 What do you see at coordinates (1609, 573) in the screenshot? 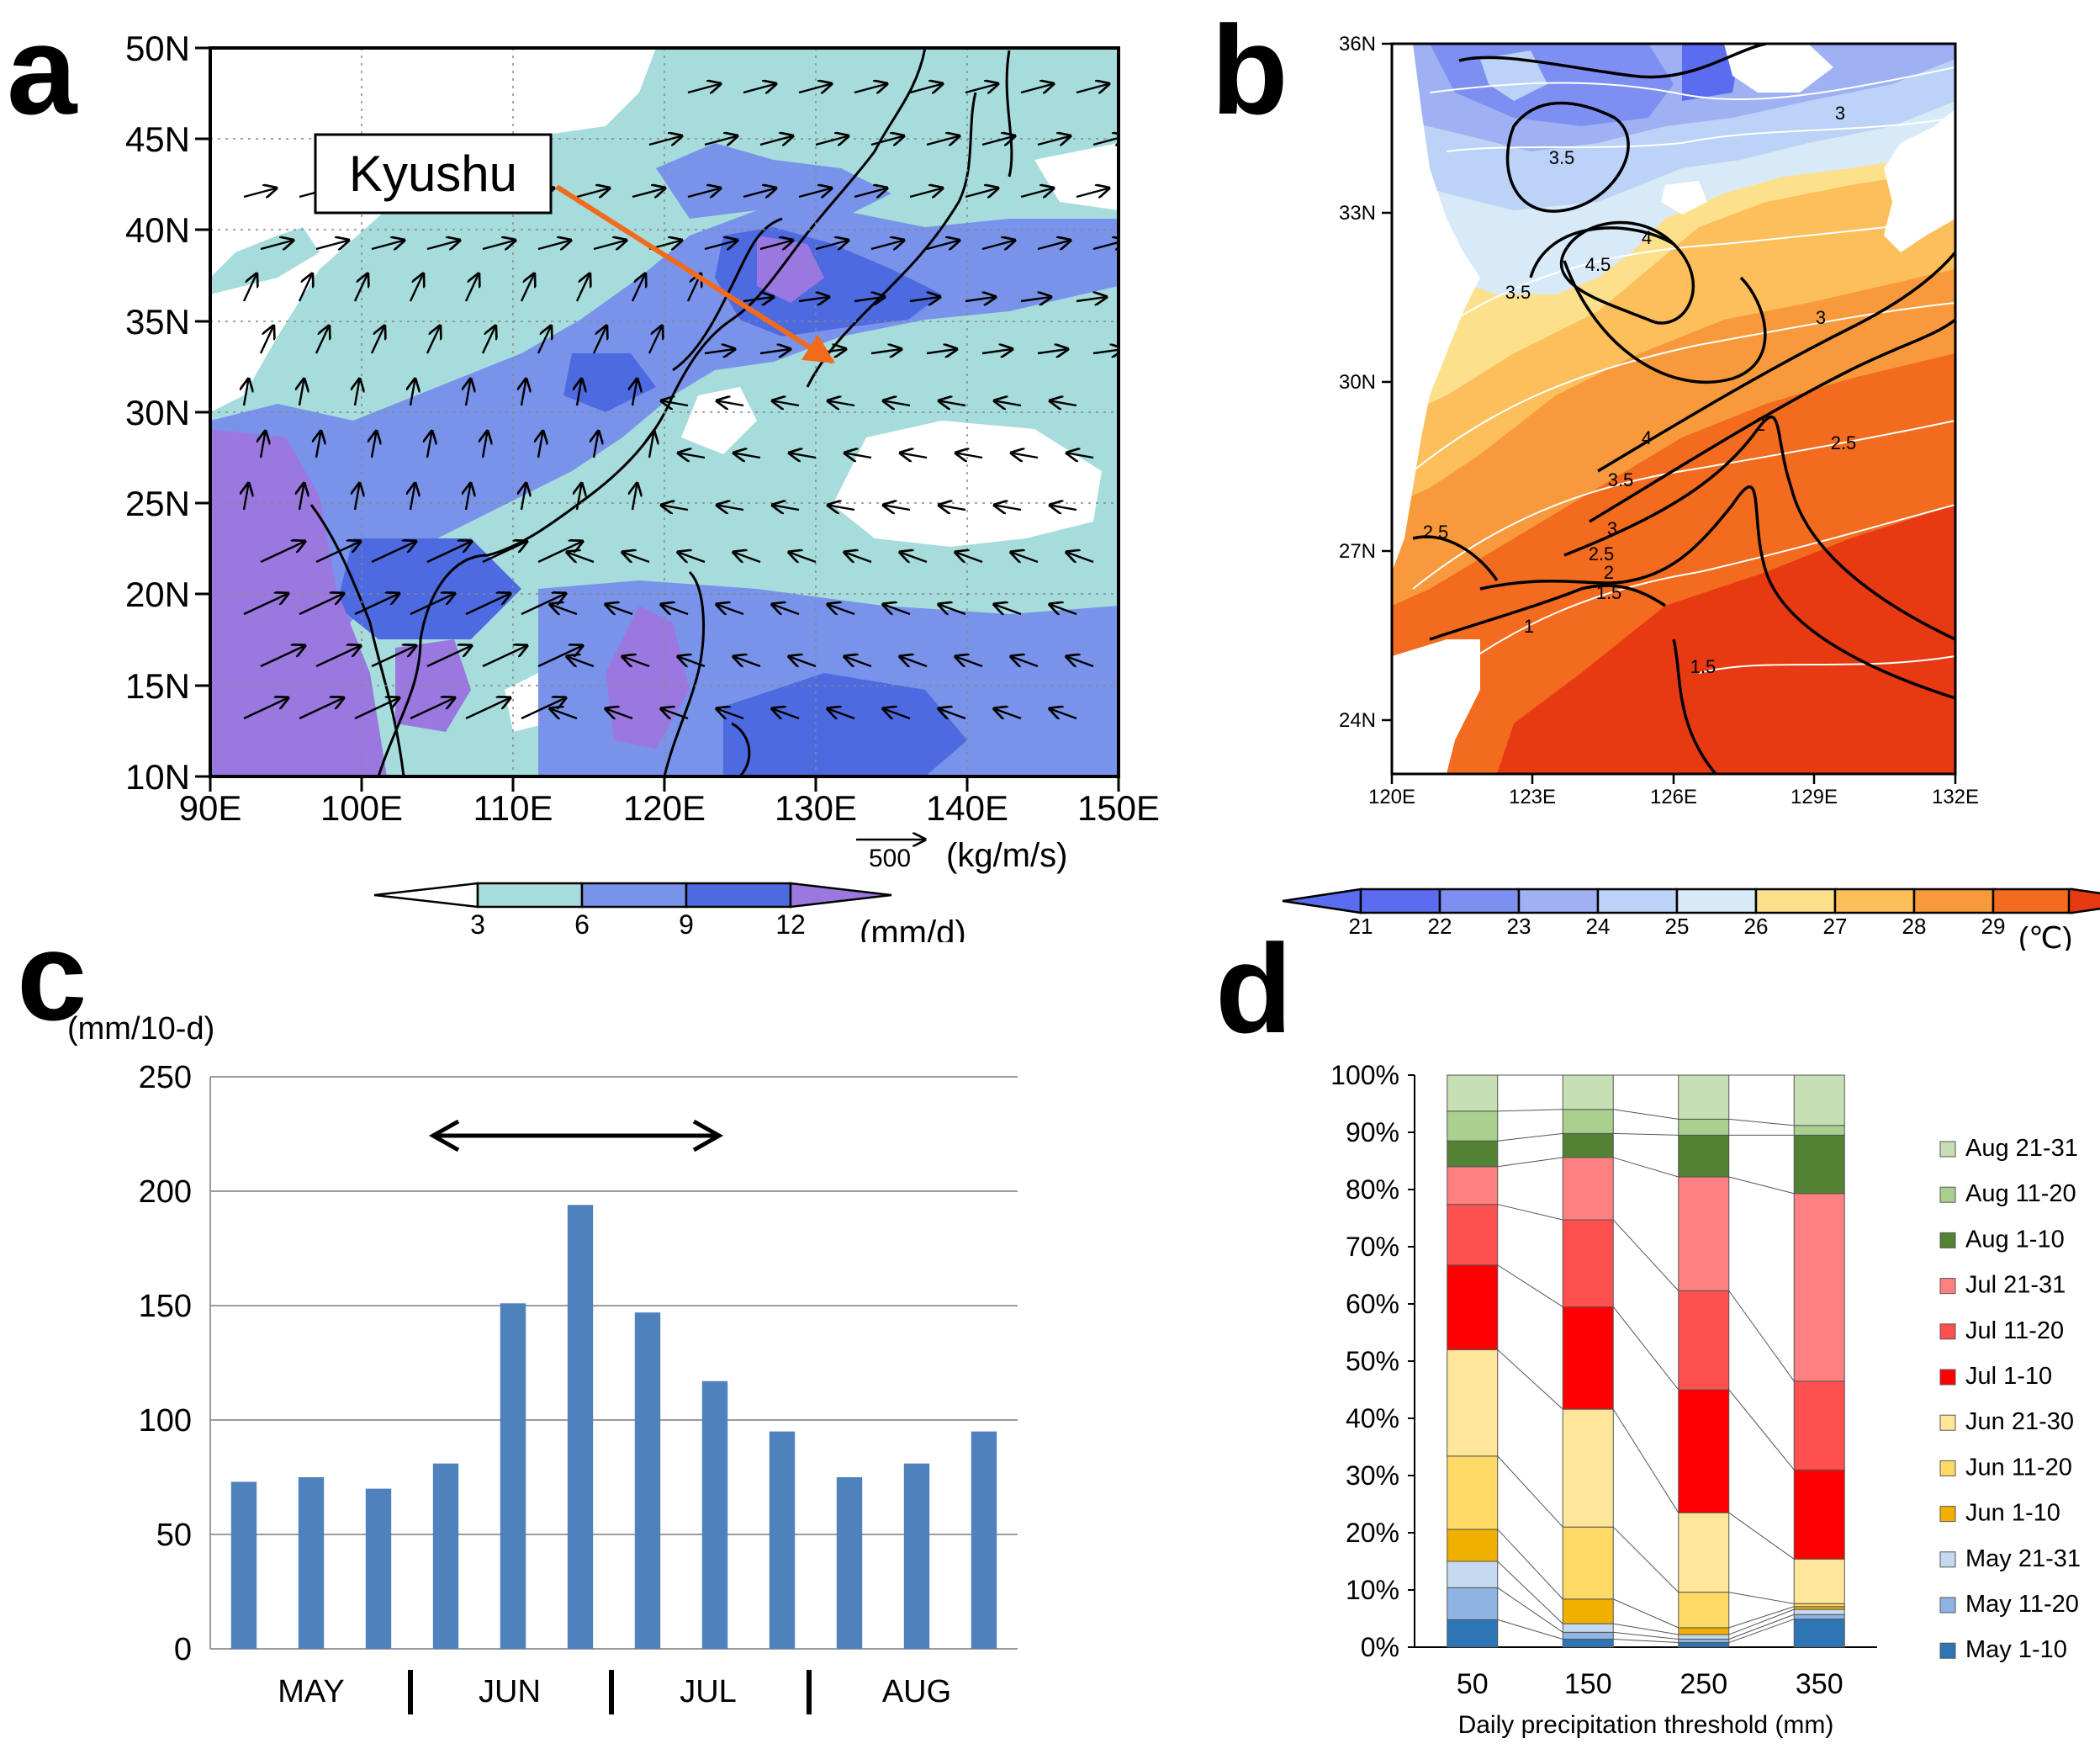
I see `contour-label: 2` at bounding box center [1609, 573].